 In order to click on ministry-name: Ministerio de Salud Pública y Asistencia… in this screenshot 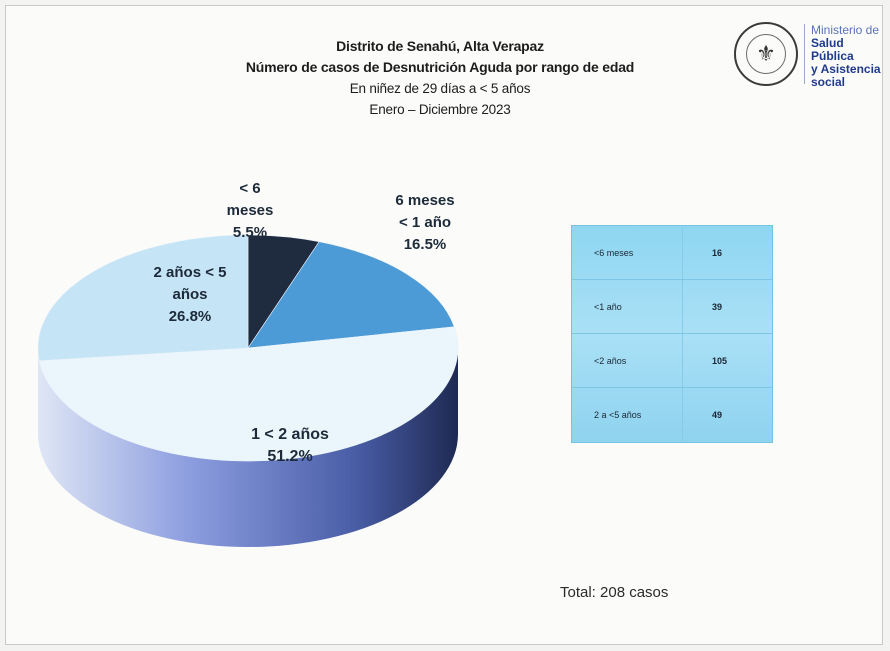, I will do `click(846, 56)`.